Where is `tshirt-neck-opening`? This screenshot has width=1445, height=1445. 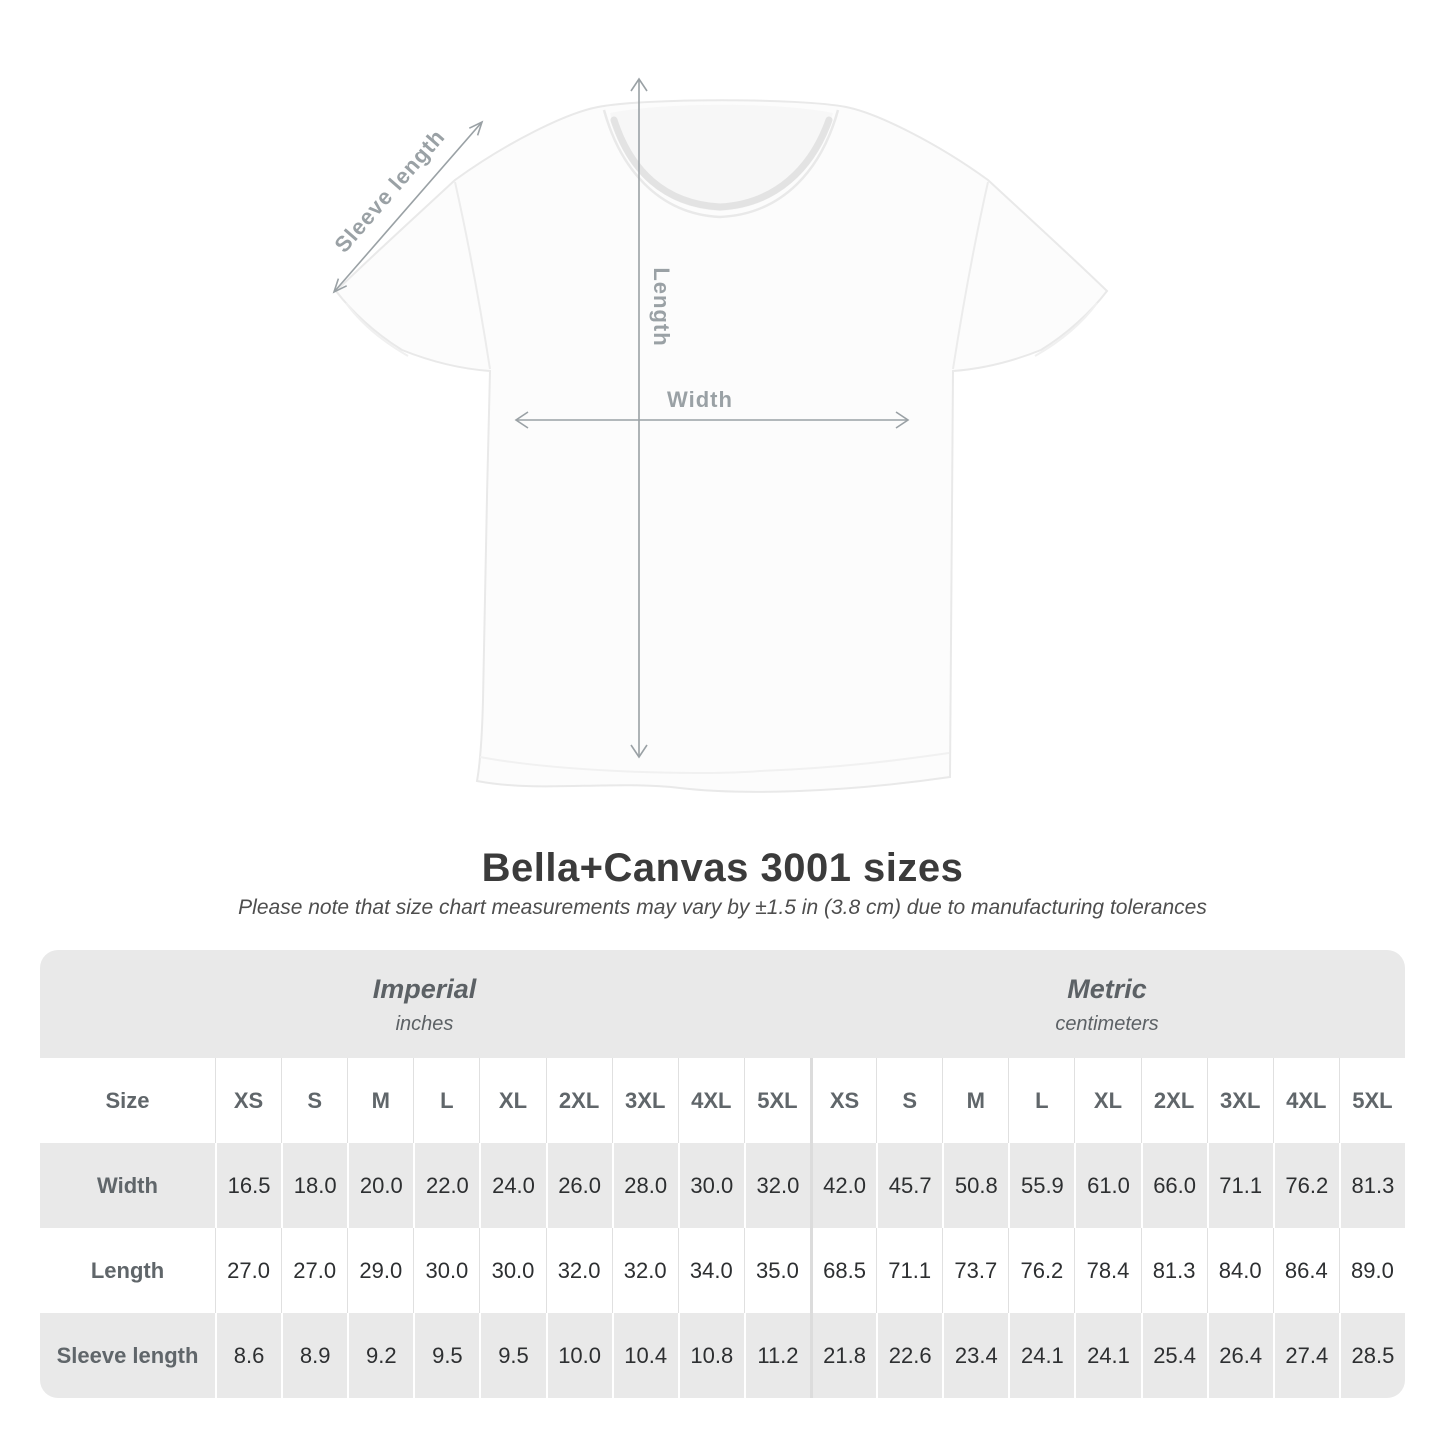
tshirt-neck-opening is located at coordinates (721, 157).